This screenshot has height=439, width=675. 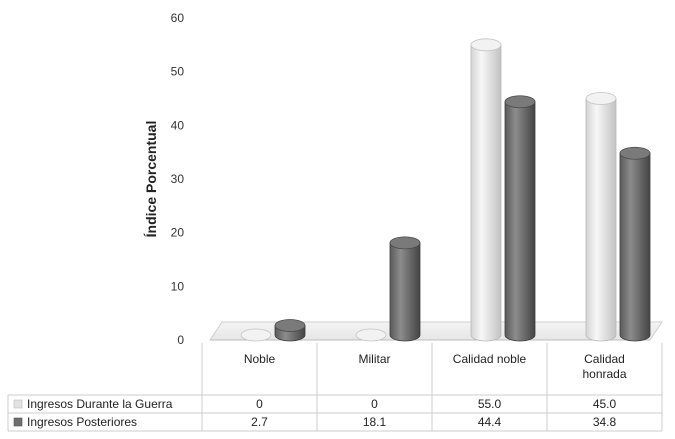 What do you see at coordinates (490, 422) in the screenshot?
I see `data-table-value: 44.4` at bounding box center [490, 422].